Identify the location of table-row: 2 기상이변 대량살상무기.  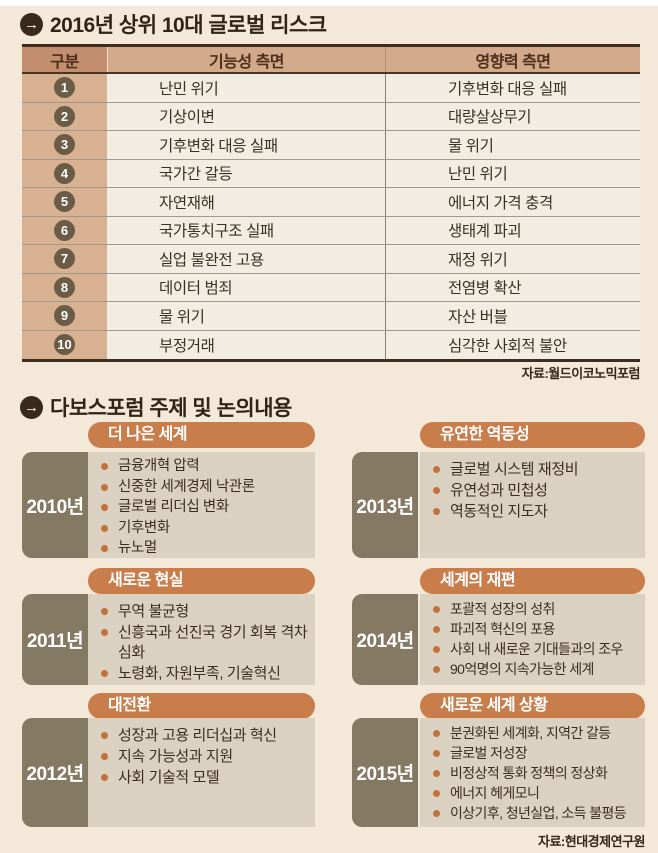
(331, 116).